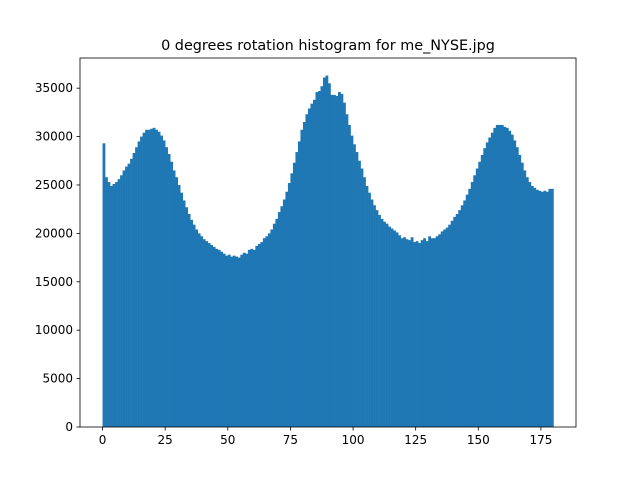 The width and height of the screenshot is (640, 484). What do you see at coordinates (290, 440) in the screenshot?
I see `x-tick-label: 75` at bounding box center [290, 440].